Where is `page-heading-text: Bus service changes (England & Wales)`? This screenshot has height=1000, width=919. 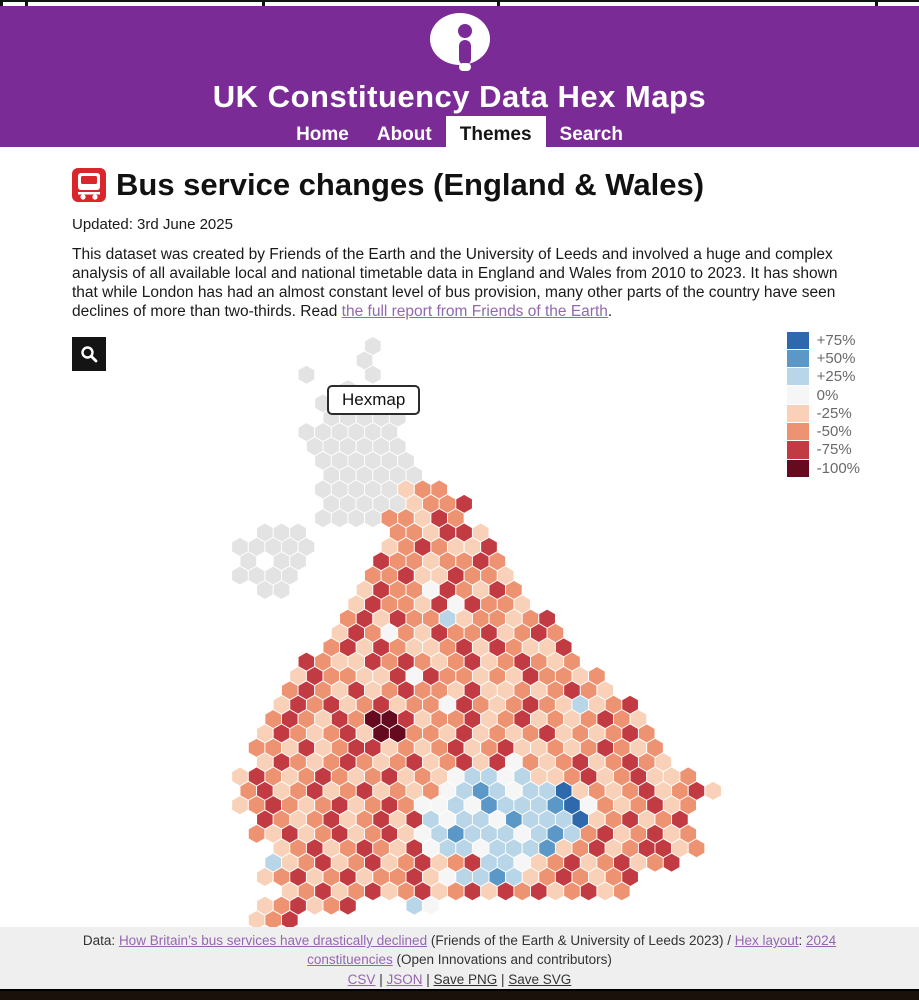 page-heading-text: Bus service changes (England & Wales) is located at coordinates (410, 184).